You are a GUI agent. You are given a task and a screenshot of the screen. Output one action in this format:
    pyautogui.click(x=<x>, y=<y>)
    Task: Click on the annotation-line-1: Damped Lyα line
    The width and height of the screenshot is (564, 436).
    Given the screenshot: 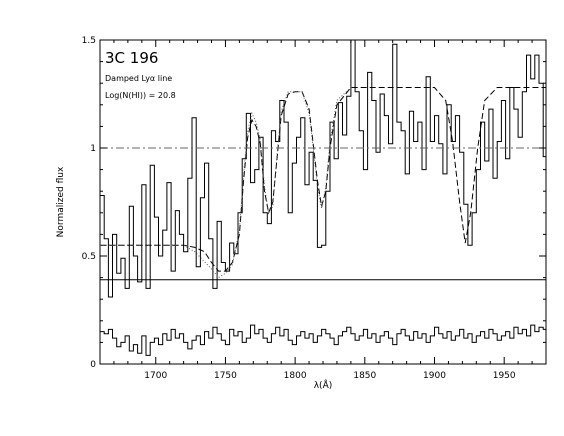 What is the action you would take?
    pyautogui.click(x=138, y=78)
    